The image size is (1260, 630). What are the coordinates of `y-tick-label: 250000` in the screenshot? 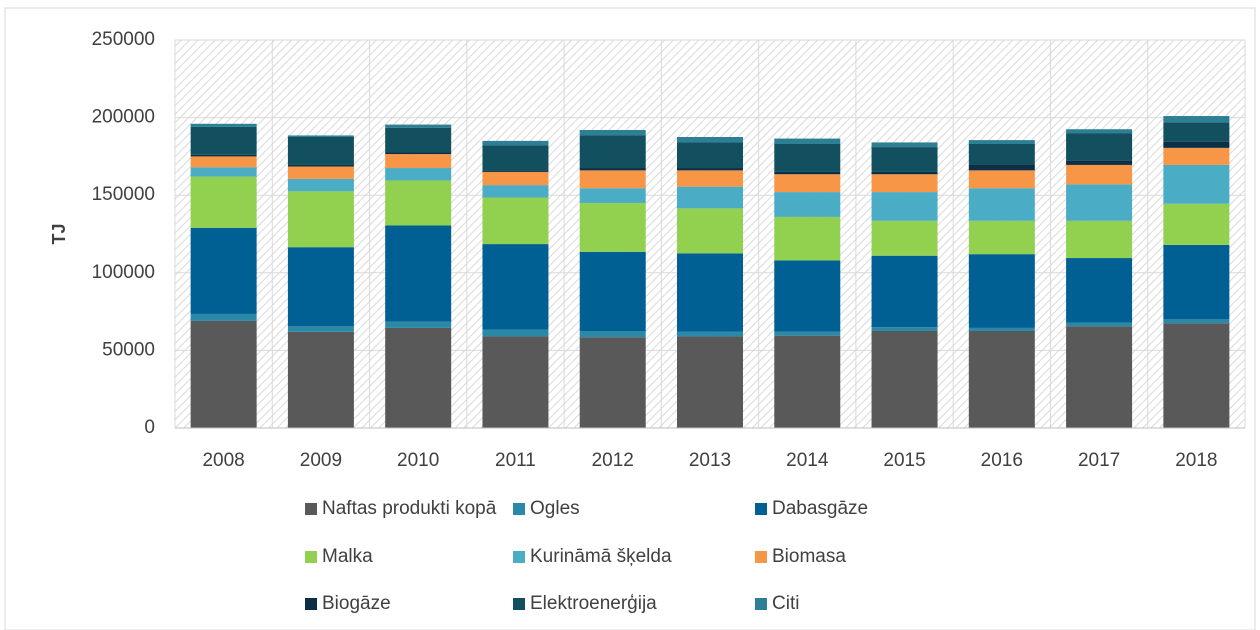 It's located at (123, 39).